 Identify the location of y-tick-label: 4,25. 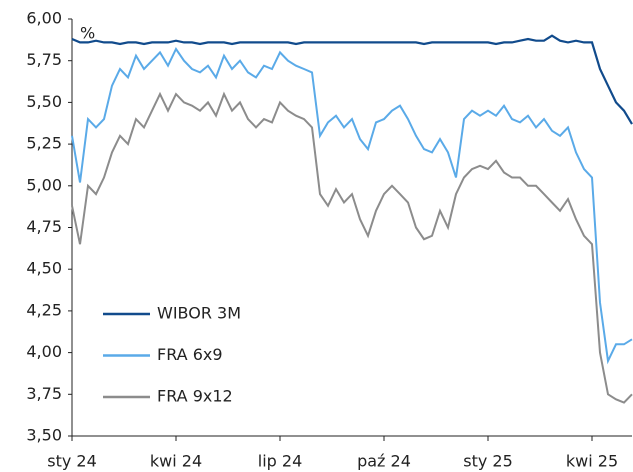
(44, 309).